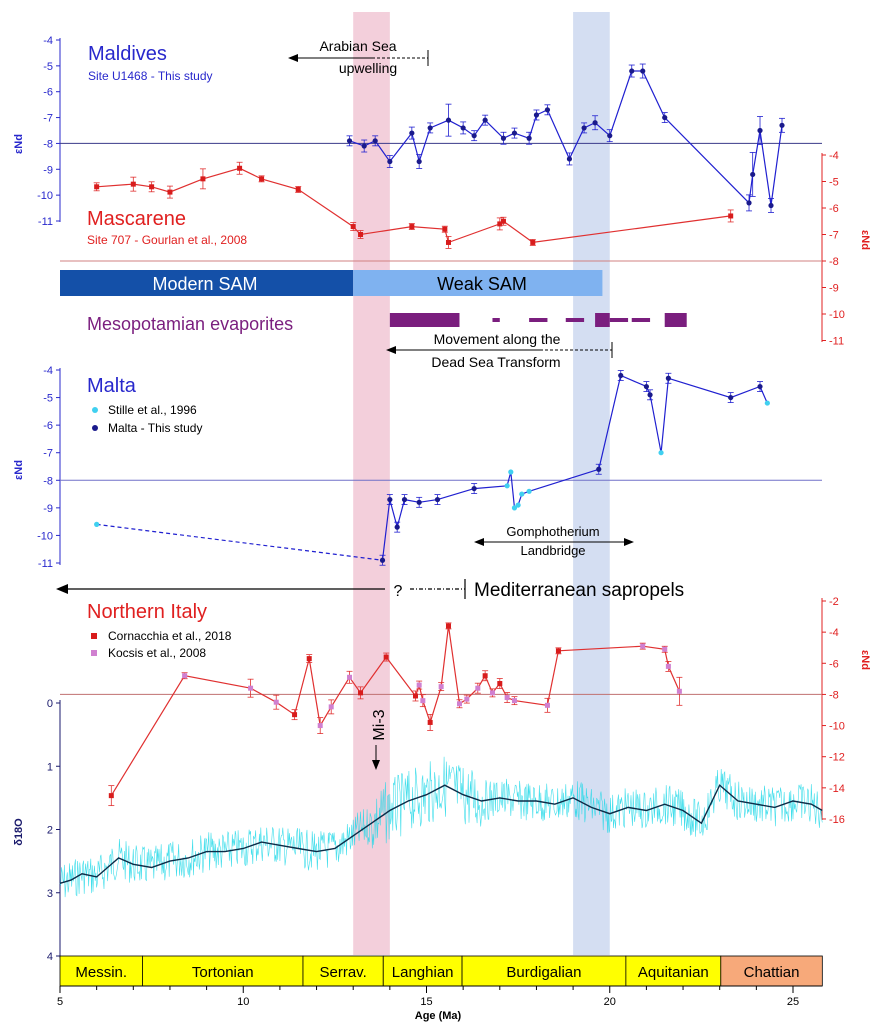 Image resolution: width=875 pixels, height=1023 pixels. I want to click on arrow-right-icon, so click(629, 542).